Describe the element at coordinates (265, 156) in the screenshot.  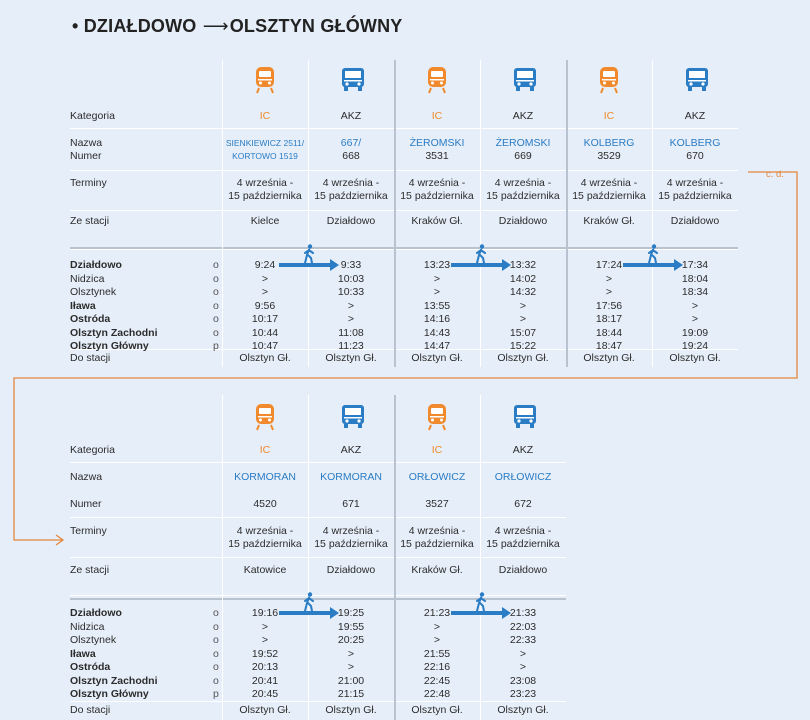
I see `train-number: KORTOWO 1519` at that location.